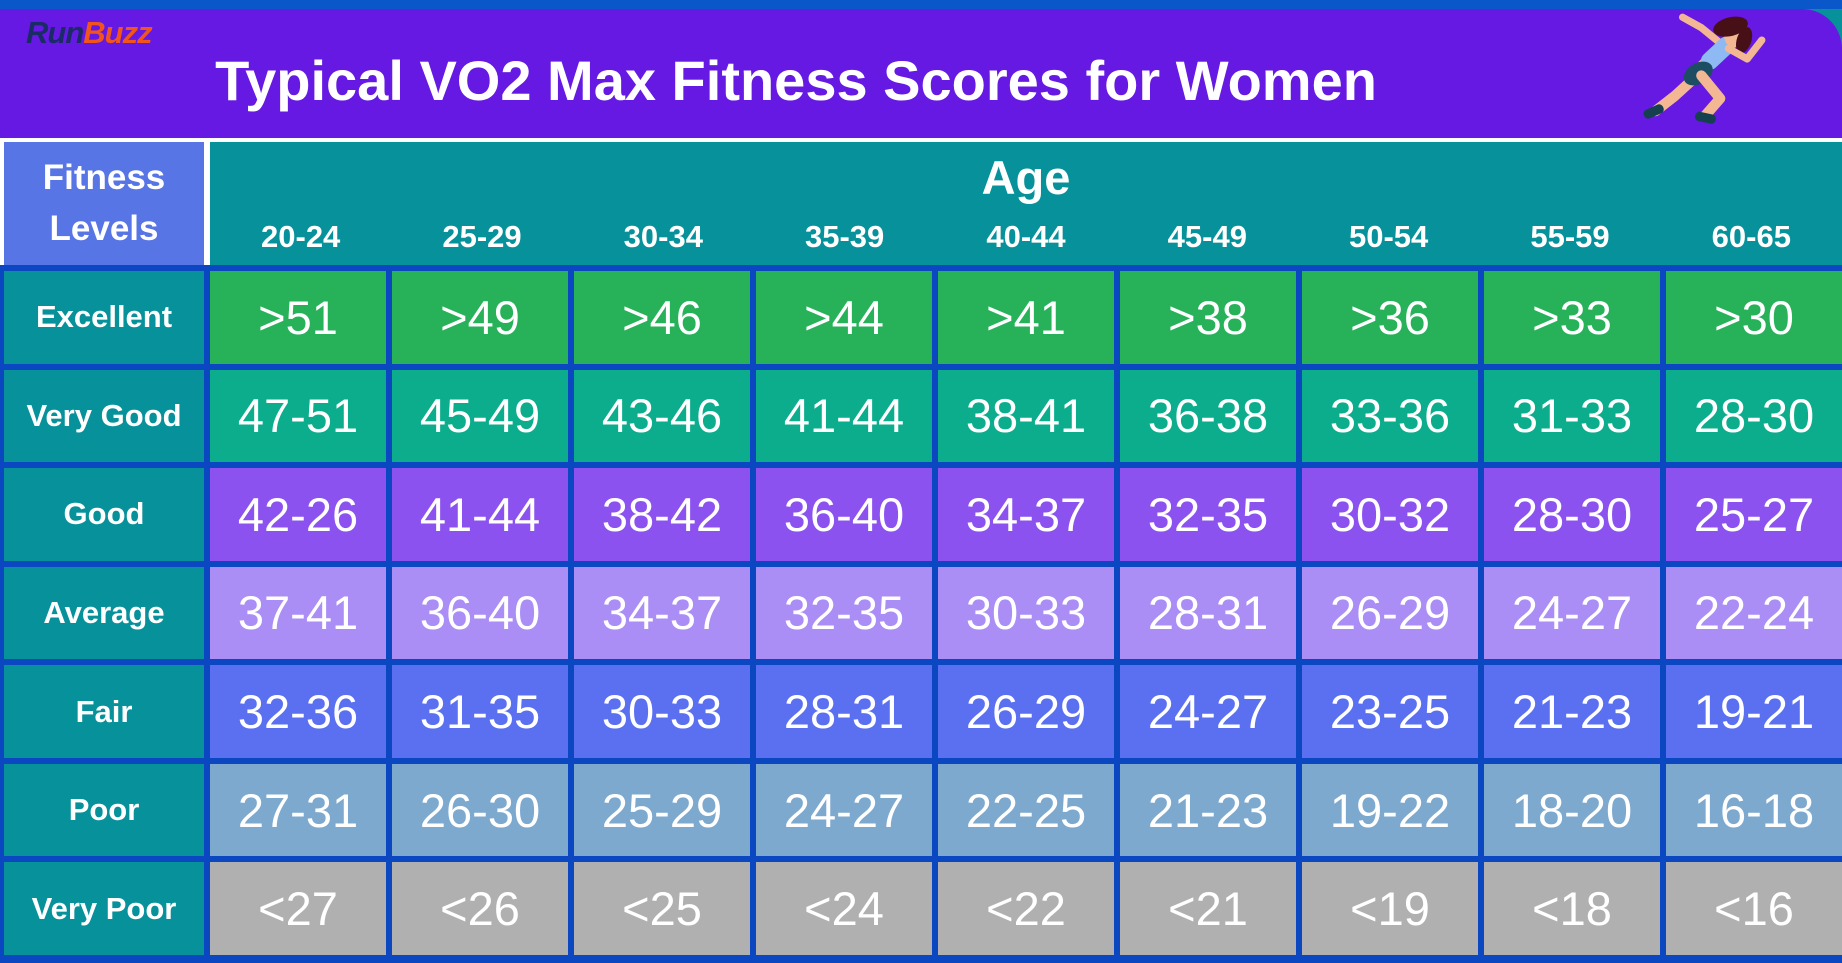 The height and width of the screenshot is (963, 1842). I want to click on score-cell: 18-20, so click(1572, 810).